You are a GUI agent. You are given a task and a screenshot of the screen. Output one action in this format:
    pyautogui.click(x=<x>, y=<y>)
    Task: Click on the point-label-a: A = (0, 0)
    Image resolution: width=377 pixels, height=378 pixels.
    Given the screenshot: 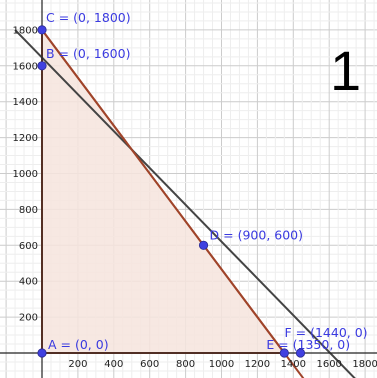 What is the action you would take?
    pyautogui.click(x=78, y=344)
    